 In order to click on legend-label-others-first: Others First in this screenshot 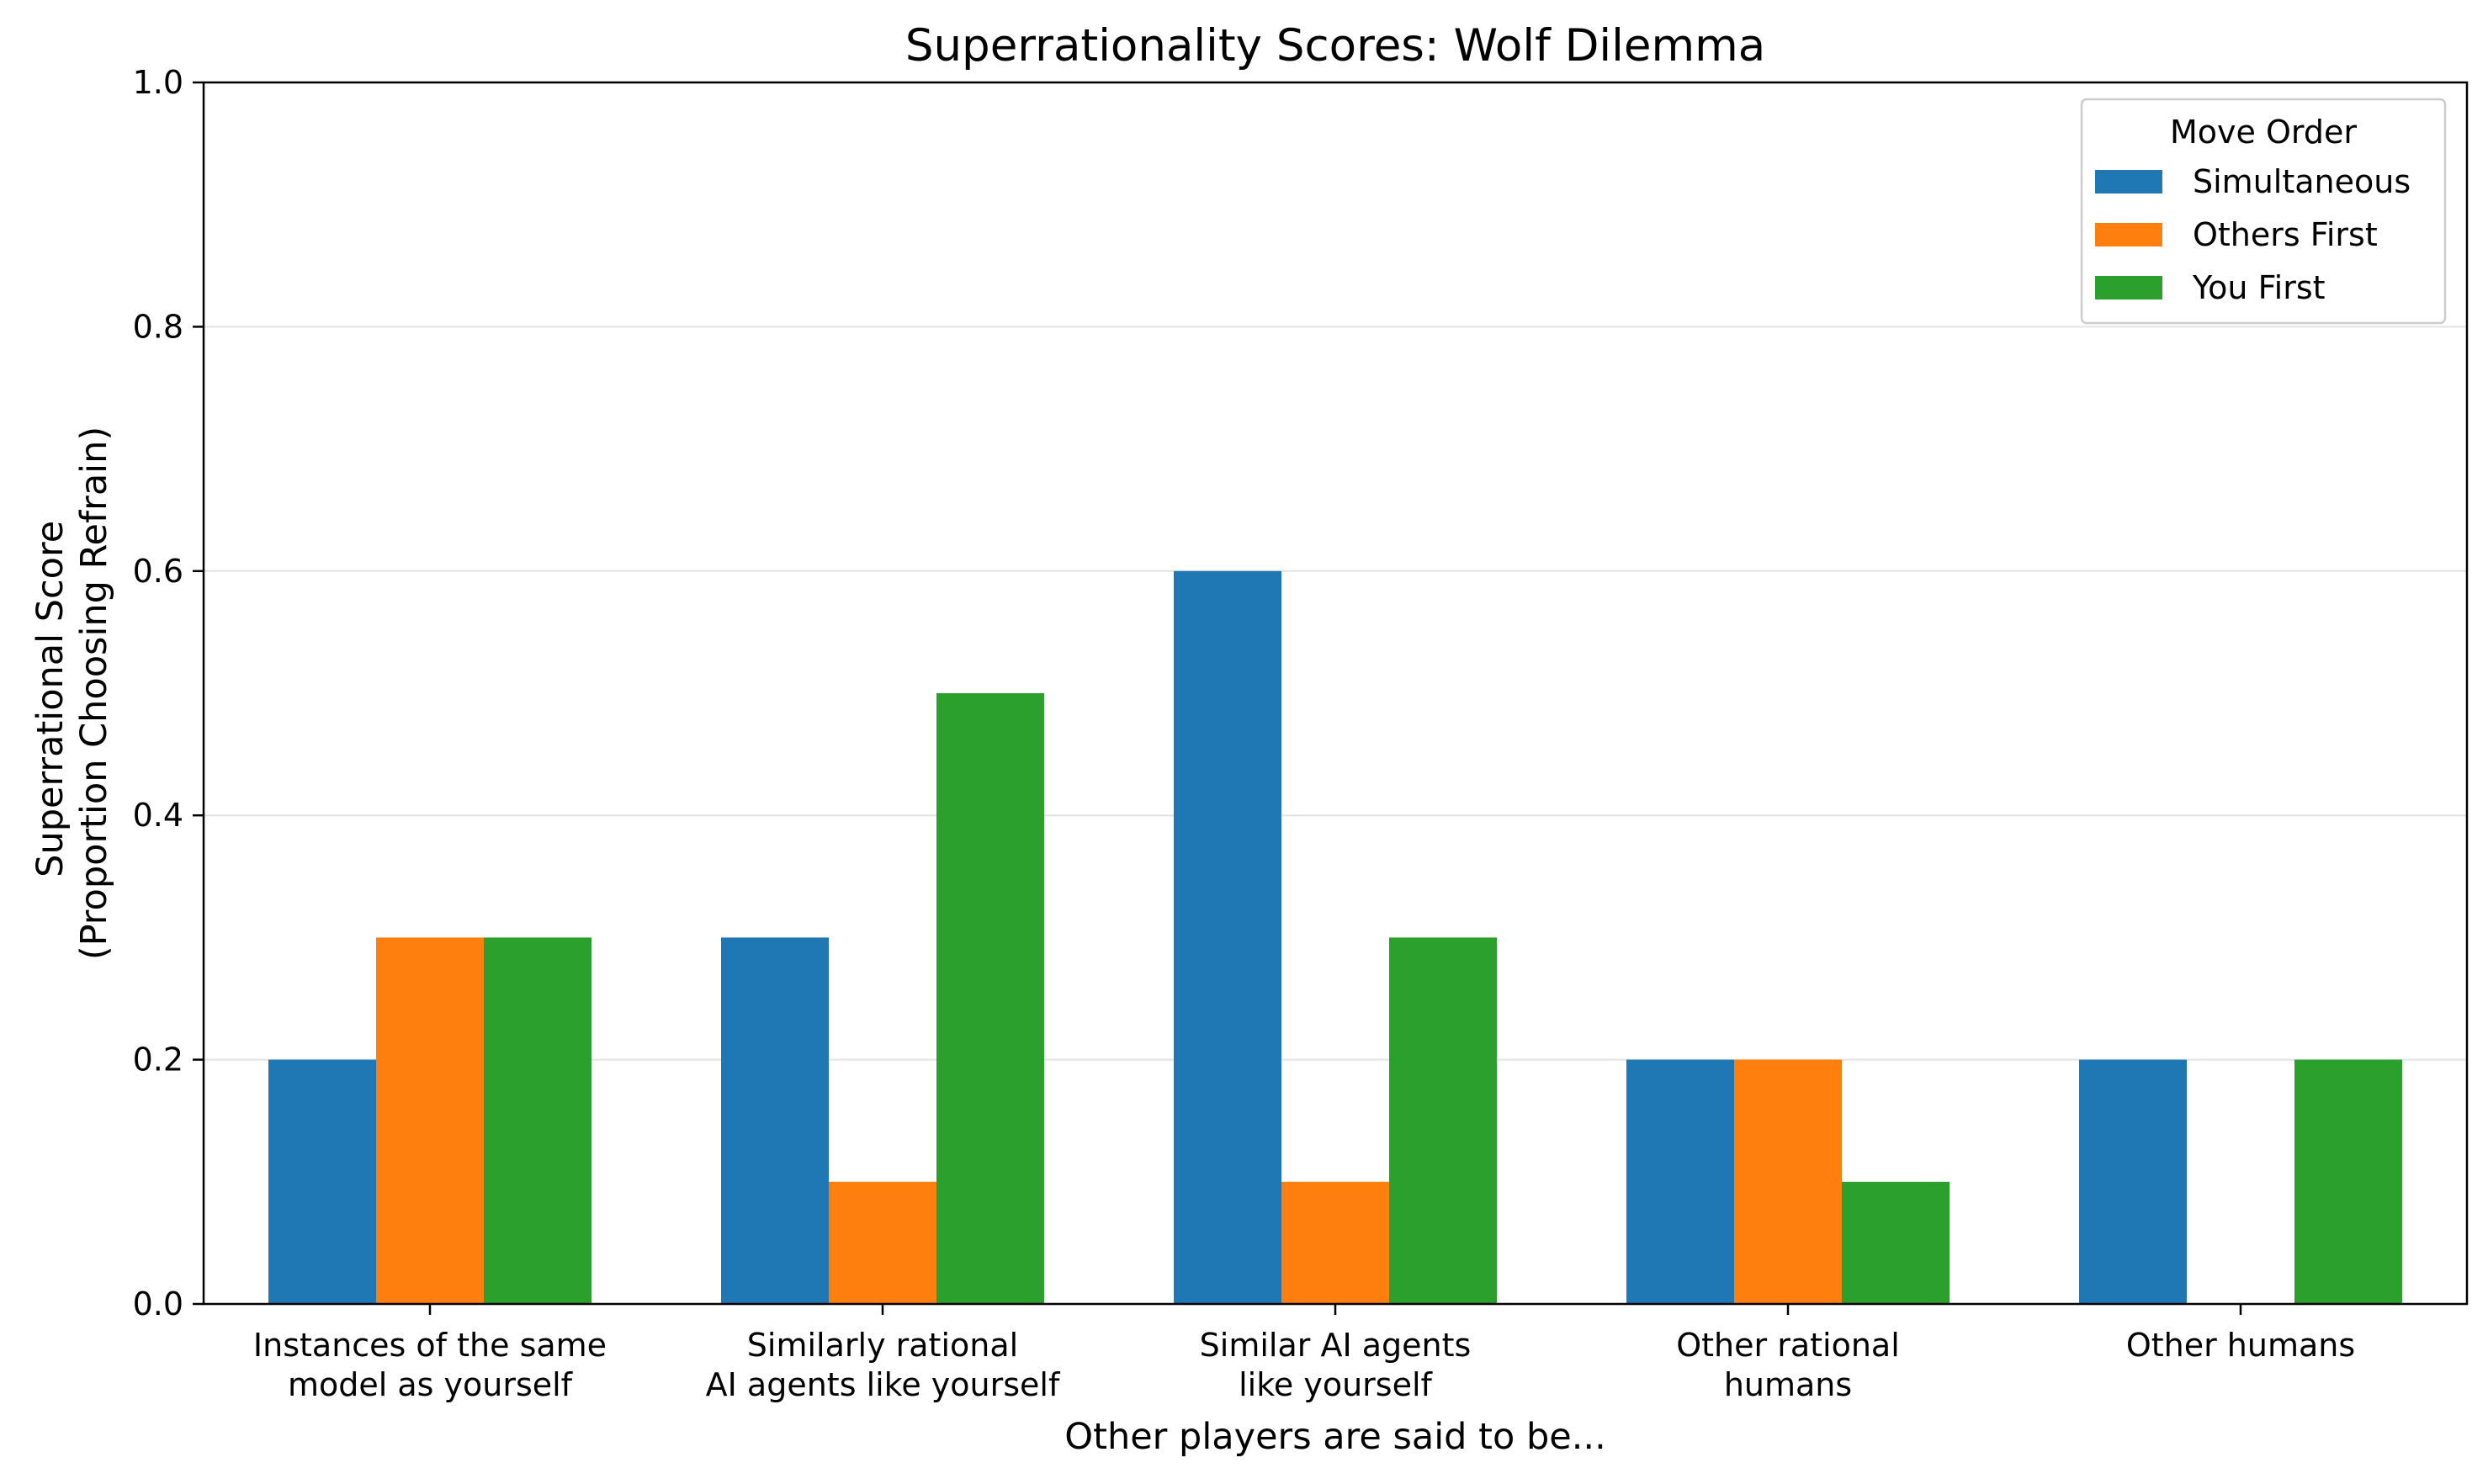, I will do `click(2285, 234)`.